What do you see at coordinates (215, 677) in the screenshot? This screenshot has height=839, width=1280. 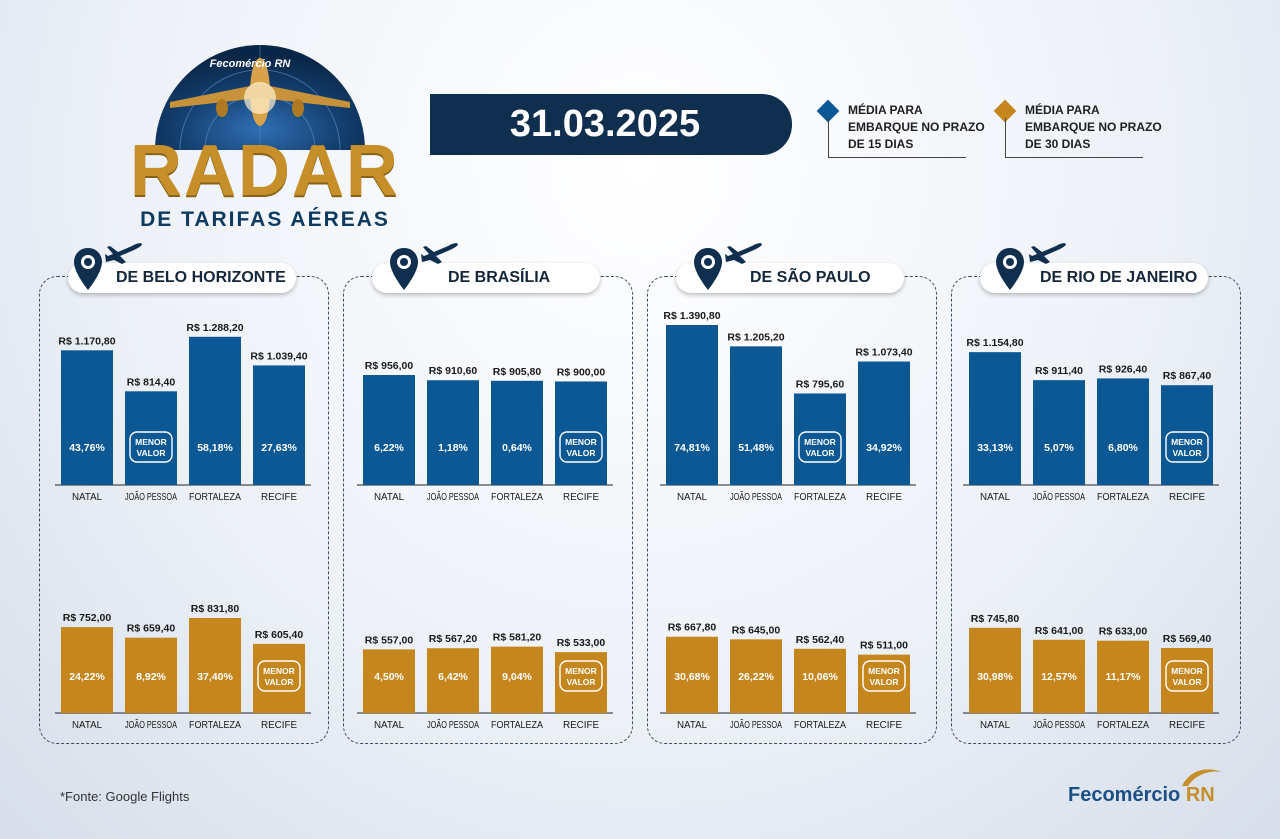 I see `bar-percent-label: 37,40%` at bounding box center [215, 677].